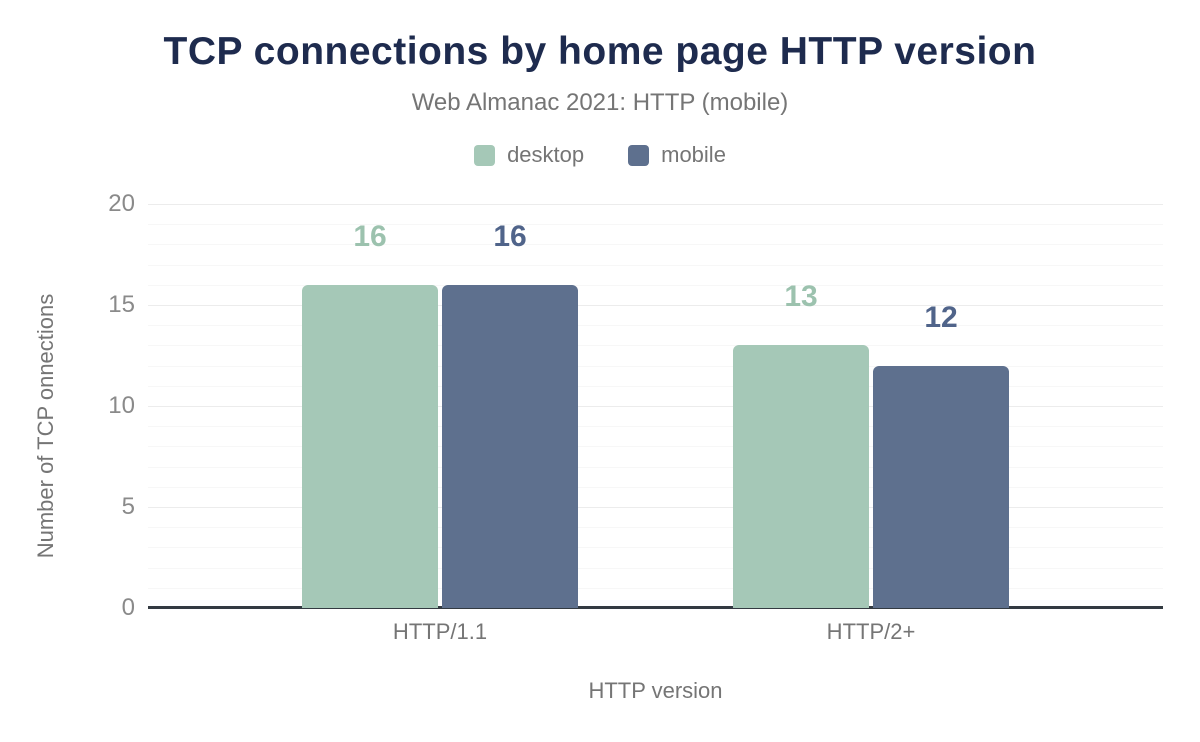  Describe the element at coordinates (121, 405) in the screenshot. I see `y-tick-label: 10` at that location.